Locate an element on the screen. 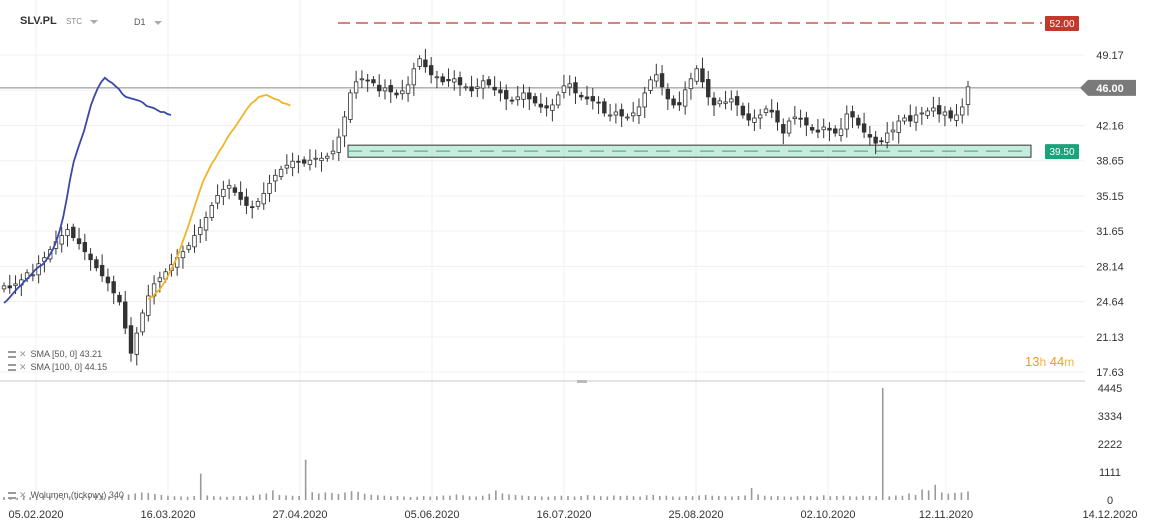 Image resolution: width=1151 pixels, height=529 pixels. price-tick-label: 28.14 is located at coordinates (1110, 267).